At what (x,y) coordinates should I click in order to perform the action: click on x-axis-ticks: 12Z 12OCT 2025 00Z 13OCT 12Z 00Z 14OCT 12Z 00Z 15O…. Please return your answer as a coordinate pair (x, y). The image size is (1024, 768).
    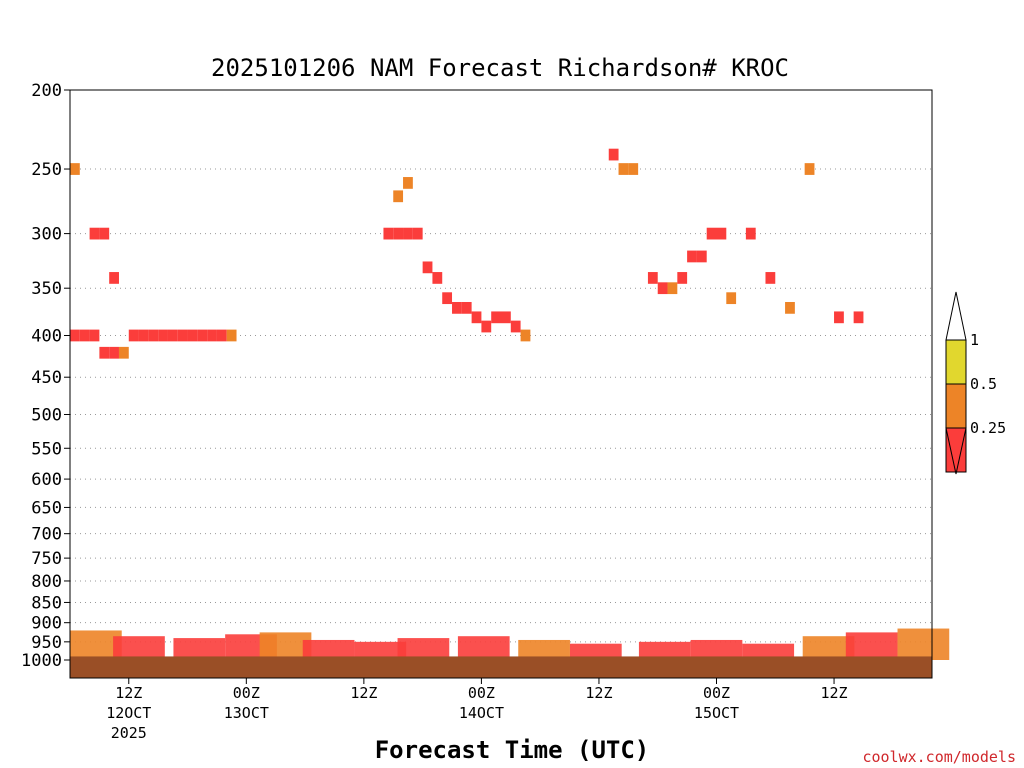
    Looking at the image, I should click on (477, 710).